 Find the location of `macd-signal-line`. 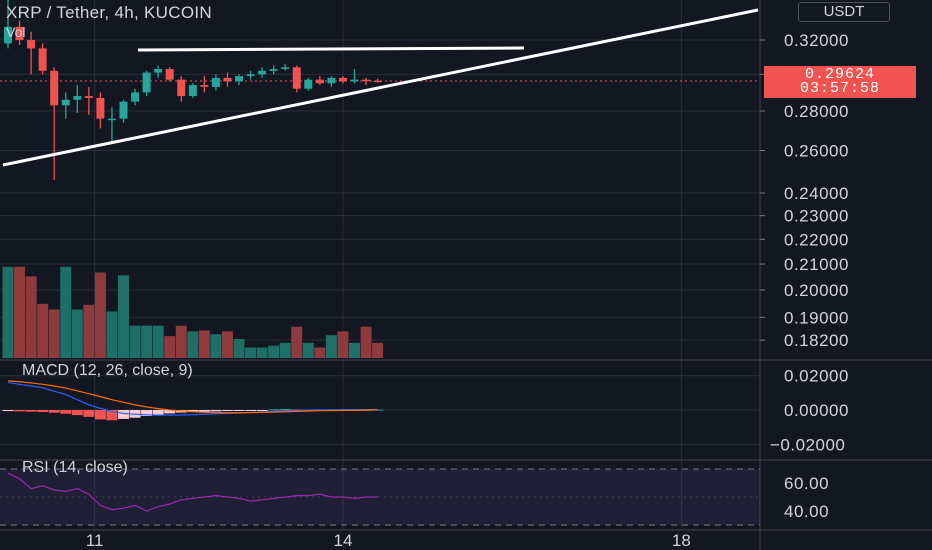

macd-signal-line is located at coordinates (192, 397).